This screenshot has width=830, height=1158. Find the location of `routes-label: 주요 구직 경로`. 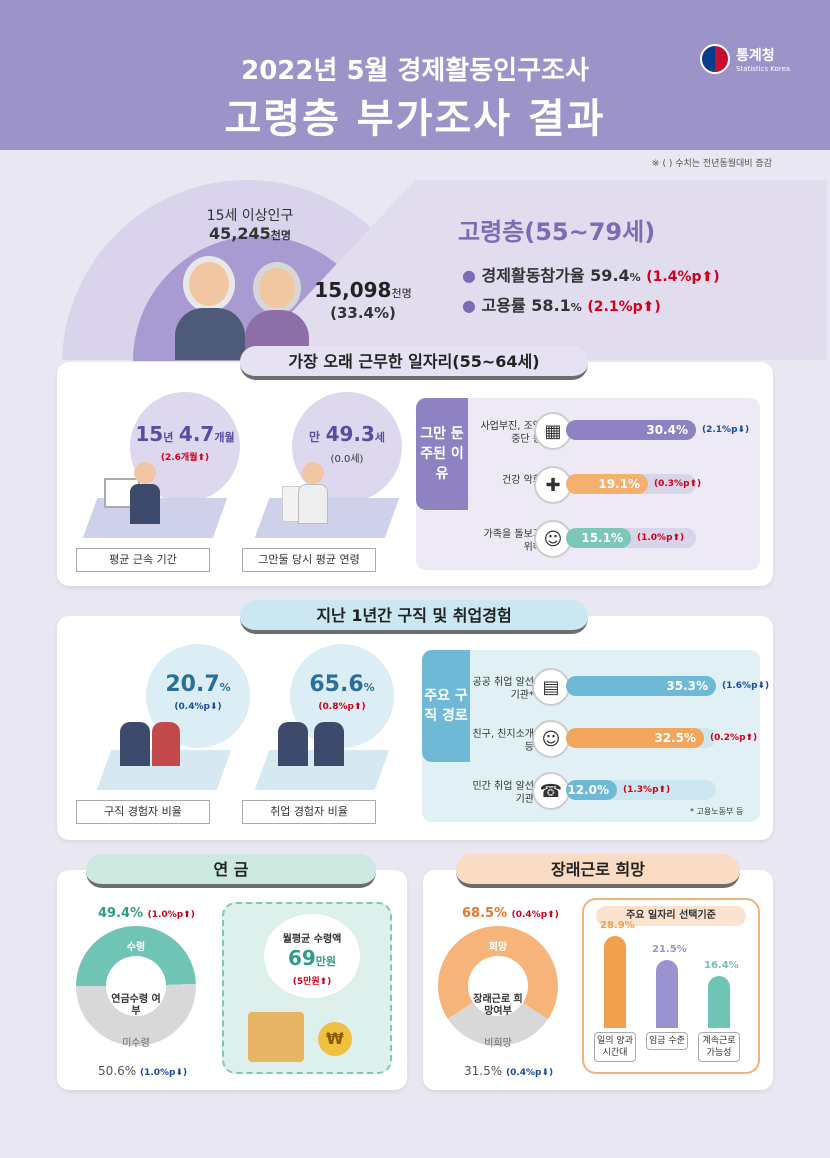

routes-label: 주요 구직 경로 is located at coordinates (446, 706).